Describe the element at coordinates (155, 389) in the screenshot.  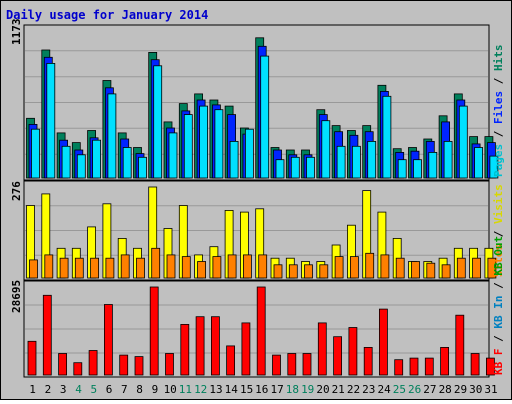
I see `x-label-day-9: 9` at that location.